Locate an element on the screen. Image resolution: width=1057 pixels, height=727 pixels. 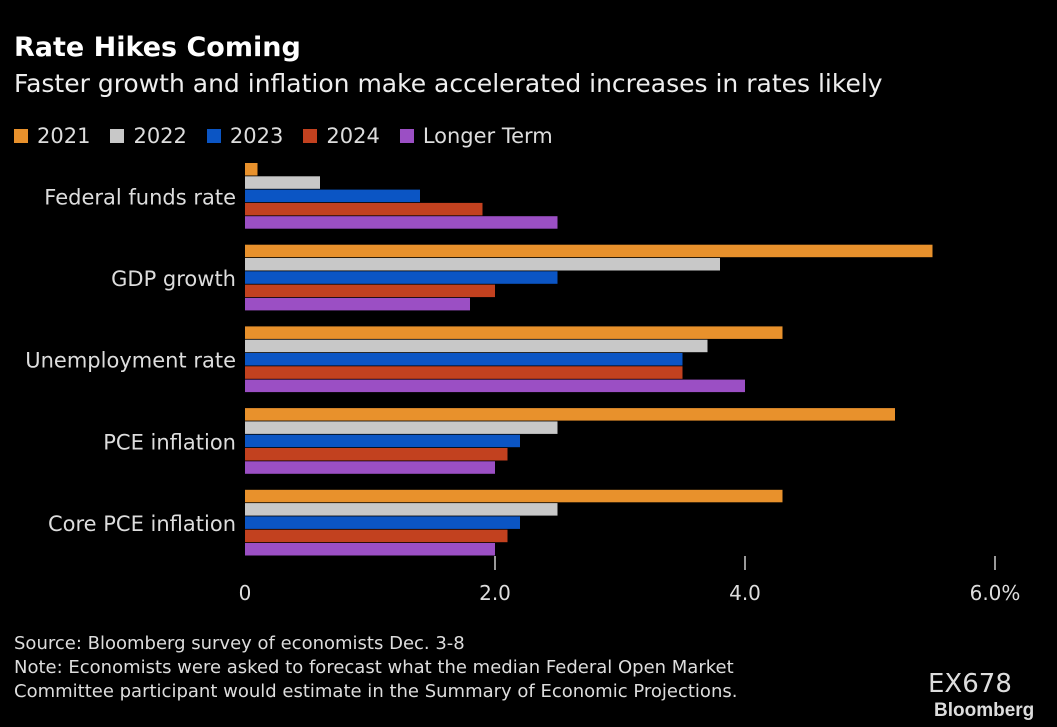
bloomberg-logo: Bloomberg is located at coordinates (984, 710).